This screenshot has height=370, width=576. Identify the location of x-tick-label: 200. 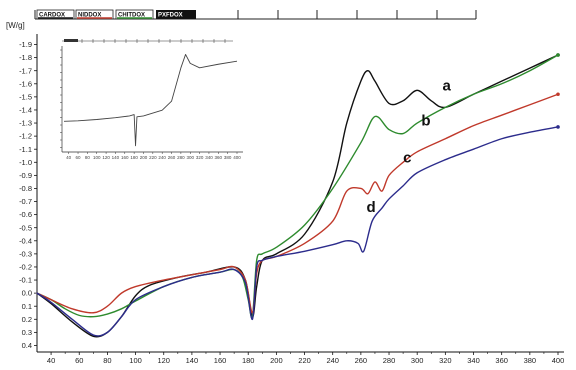
(276, 360).